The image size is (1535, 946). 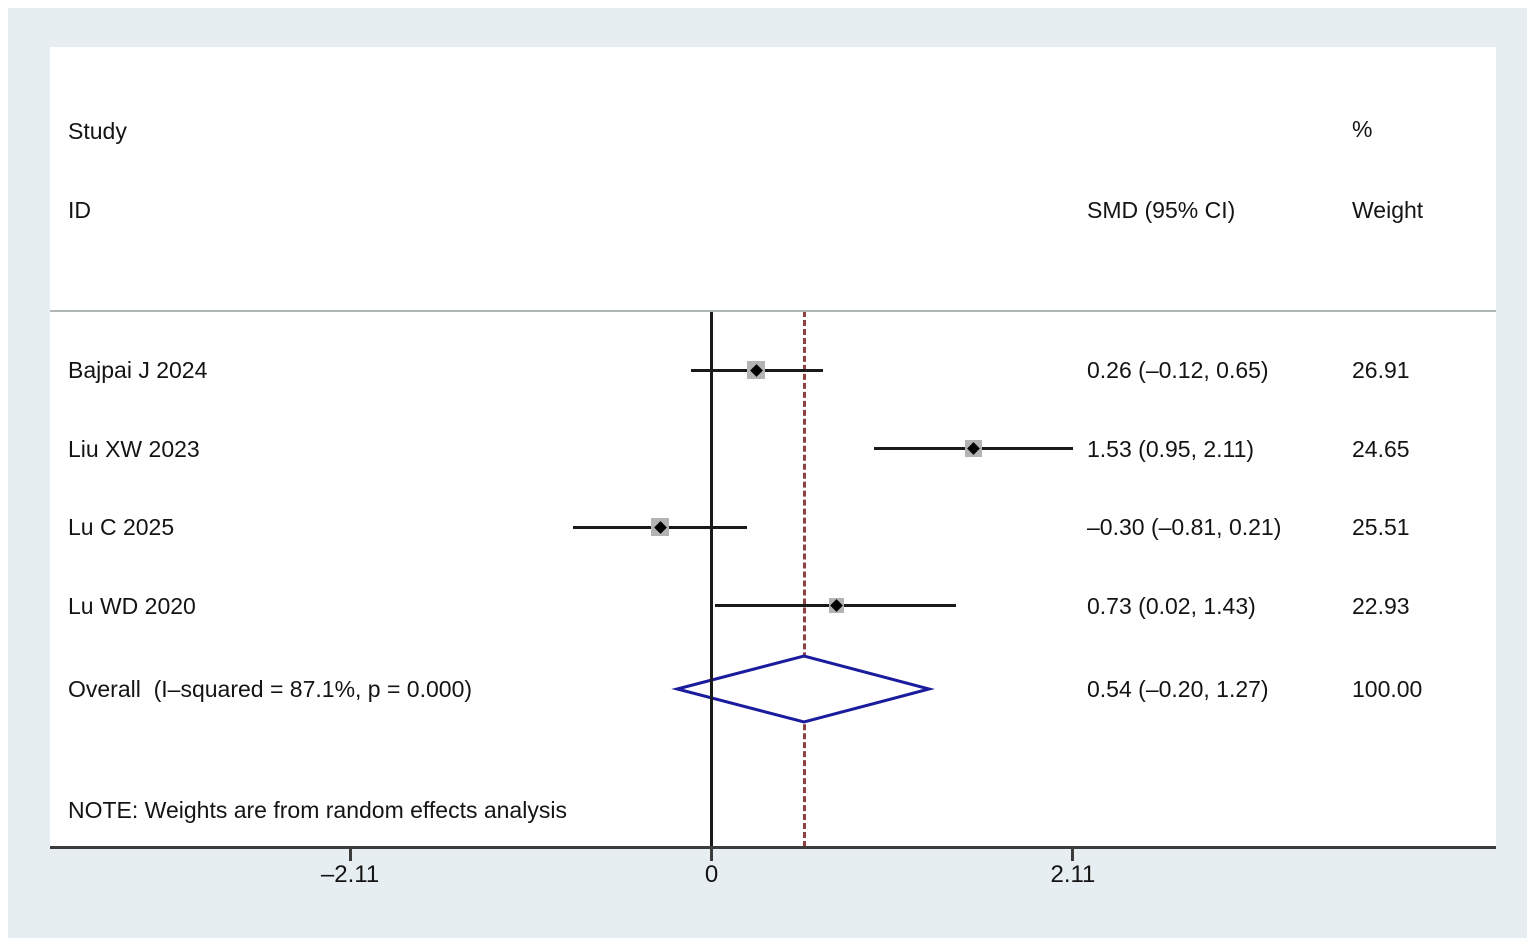 I want to click on x-tick-label: 2.11, so click(x=1073, y=874).